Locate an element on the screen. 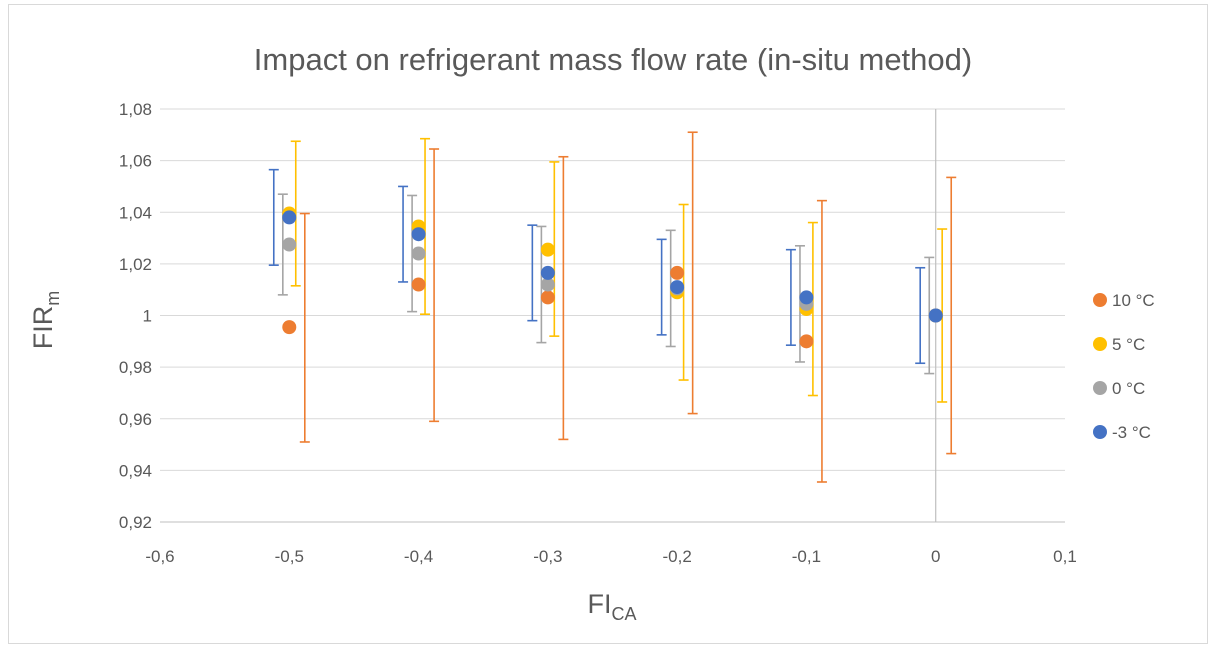  legend-label: 5 °C is located at coordinates (1128, 344).